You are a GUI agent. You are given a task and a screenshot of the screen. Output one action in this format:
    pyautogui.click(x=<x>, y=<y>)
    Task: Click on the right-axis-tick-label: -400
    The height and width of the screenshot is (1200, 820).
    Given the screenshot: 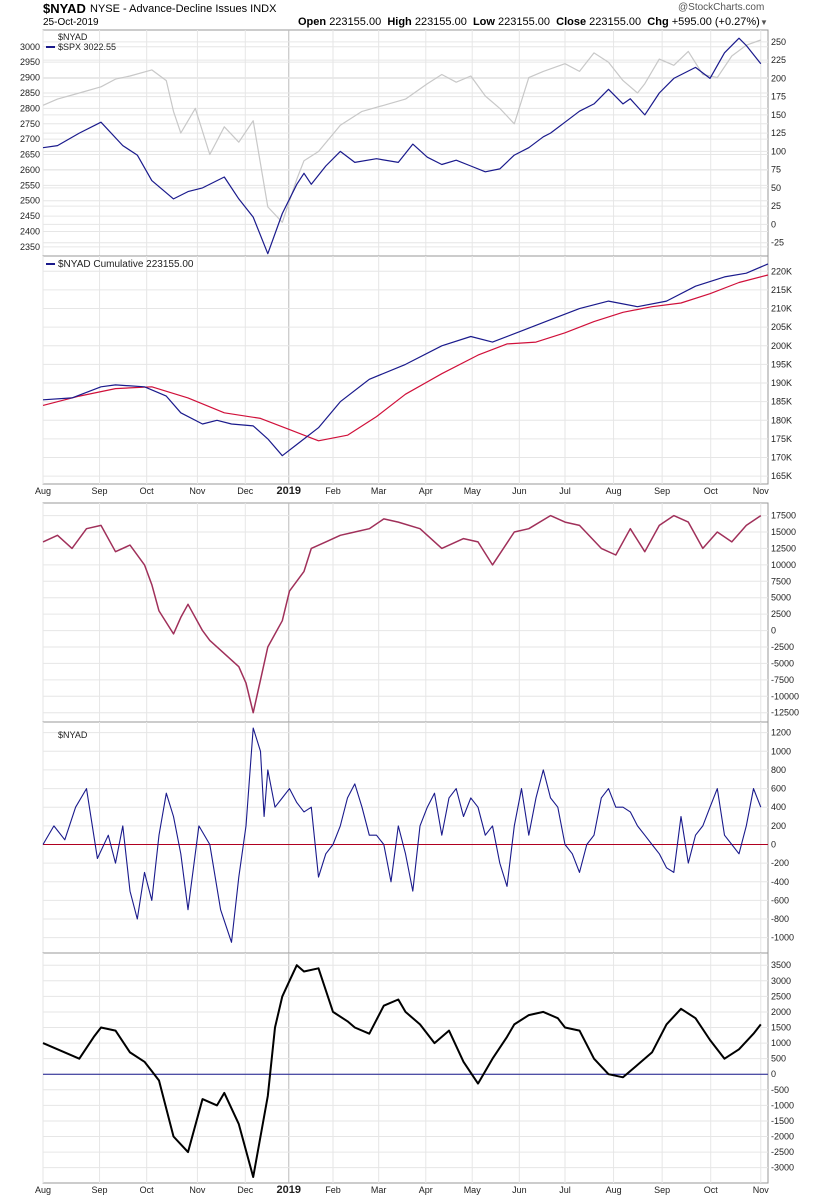 What is the action you would take?
    pyautogui.click(x=780, y=882)
    